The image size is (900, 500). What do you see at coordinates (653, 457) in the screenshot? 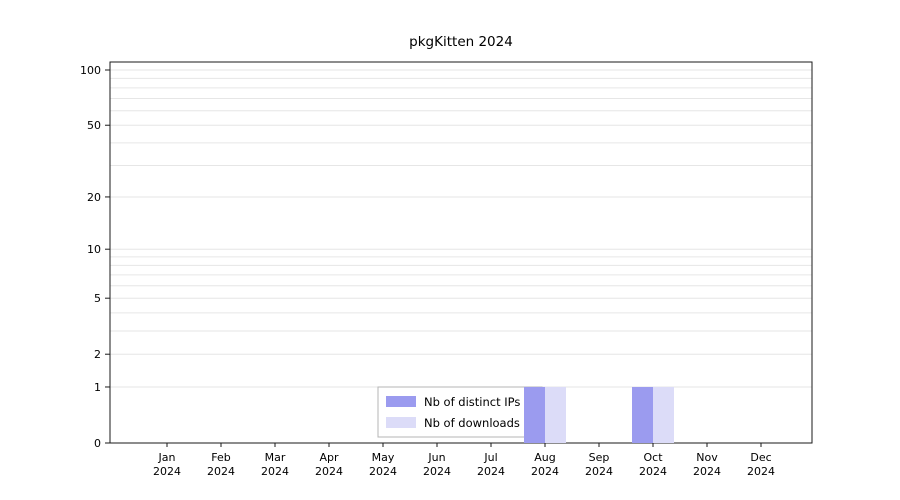
I see `x-tick-label-month: Oct` at bounding box center [653, 457].